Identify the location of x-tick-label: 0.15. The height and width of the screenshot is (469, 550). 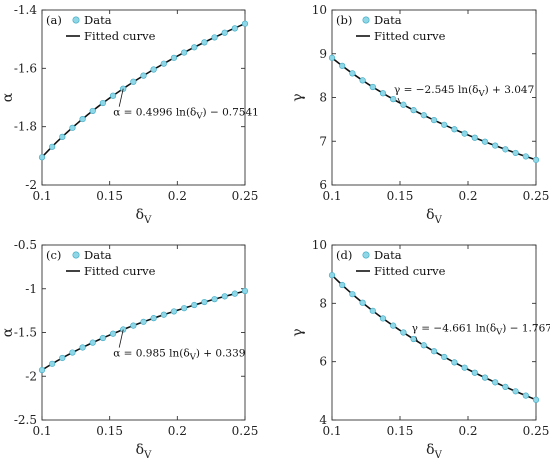
(400, 196).